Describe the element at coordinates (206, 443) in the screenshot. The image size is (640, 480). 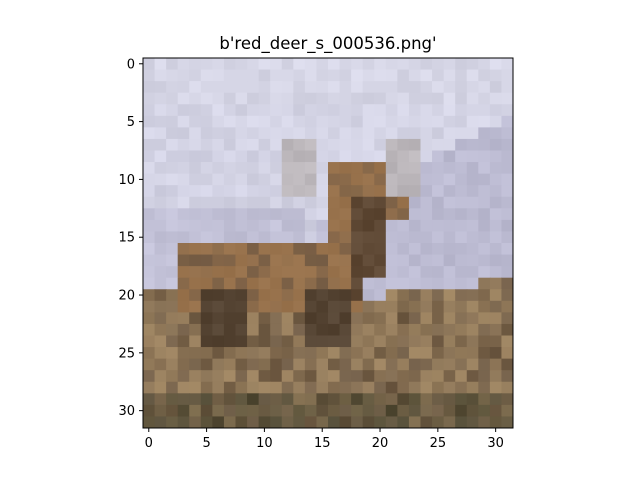
I see `x-tick-label: 5` at that location.